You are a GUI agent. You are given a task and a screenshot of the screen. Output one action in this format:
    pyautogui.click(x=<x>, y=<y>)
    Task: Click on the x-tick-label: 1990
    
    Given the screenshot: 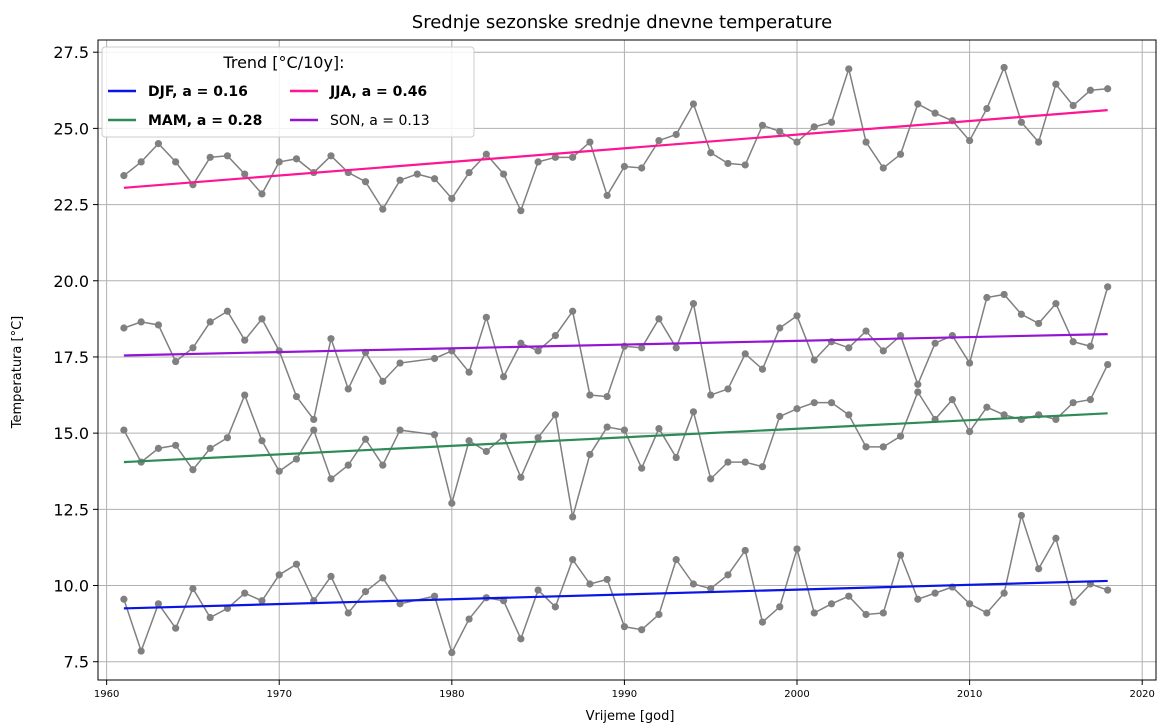 What is the action you would take?
    pyautogui.click(x=624, y=694)
    